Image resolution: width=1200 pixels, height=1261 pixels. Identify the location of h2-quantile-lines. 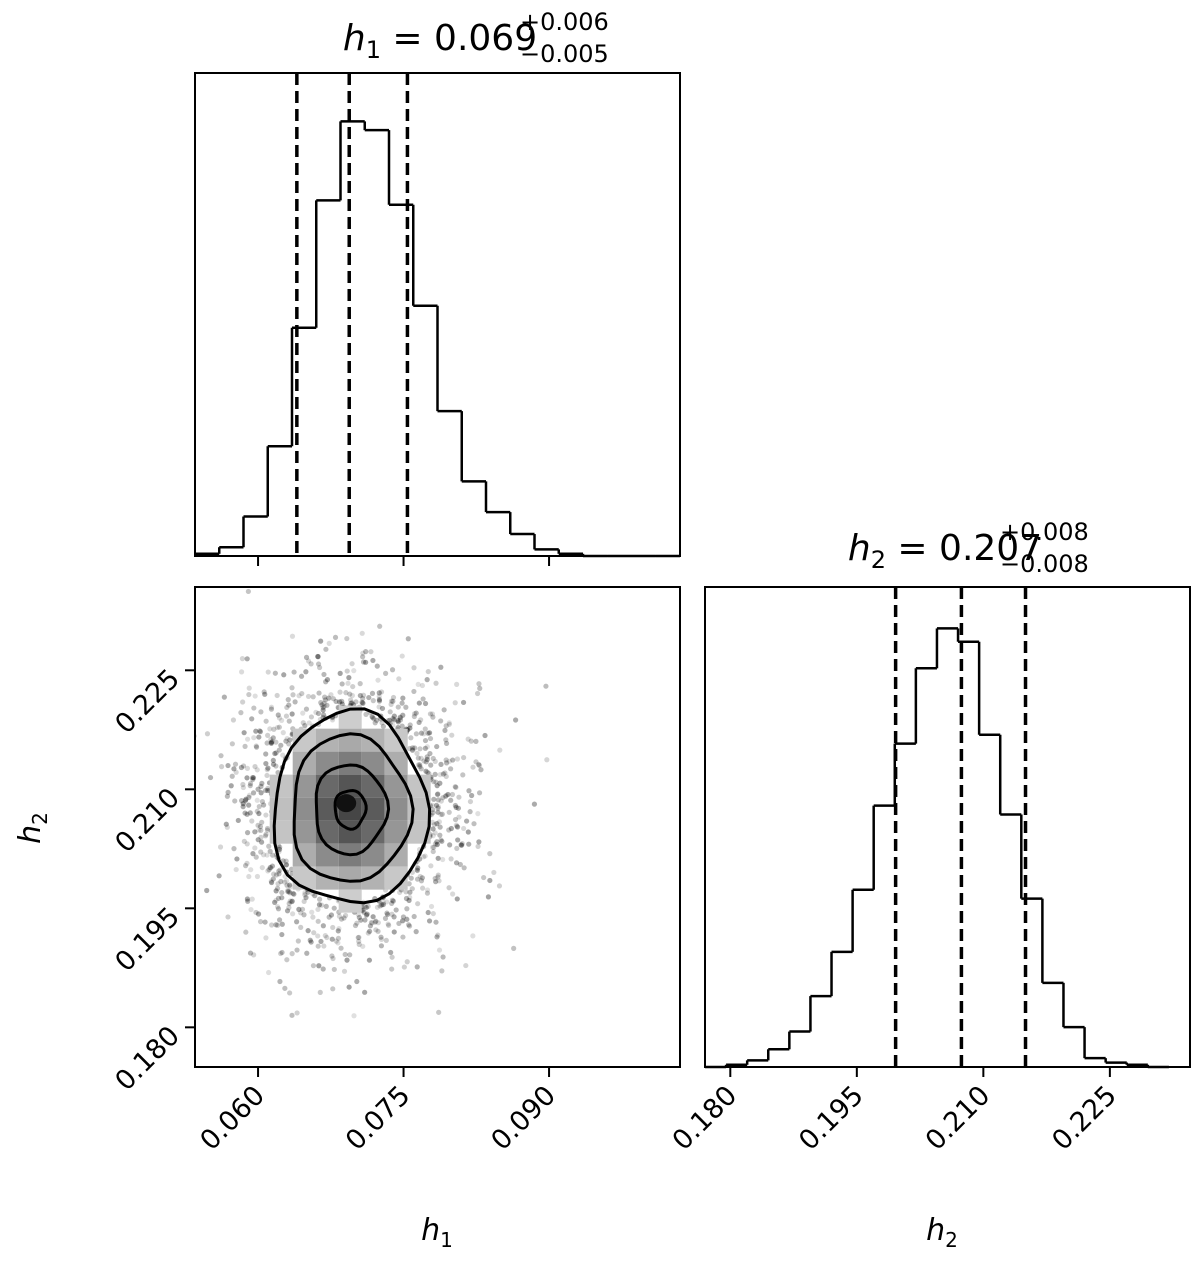
(960, 827).